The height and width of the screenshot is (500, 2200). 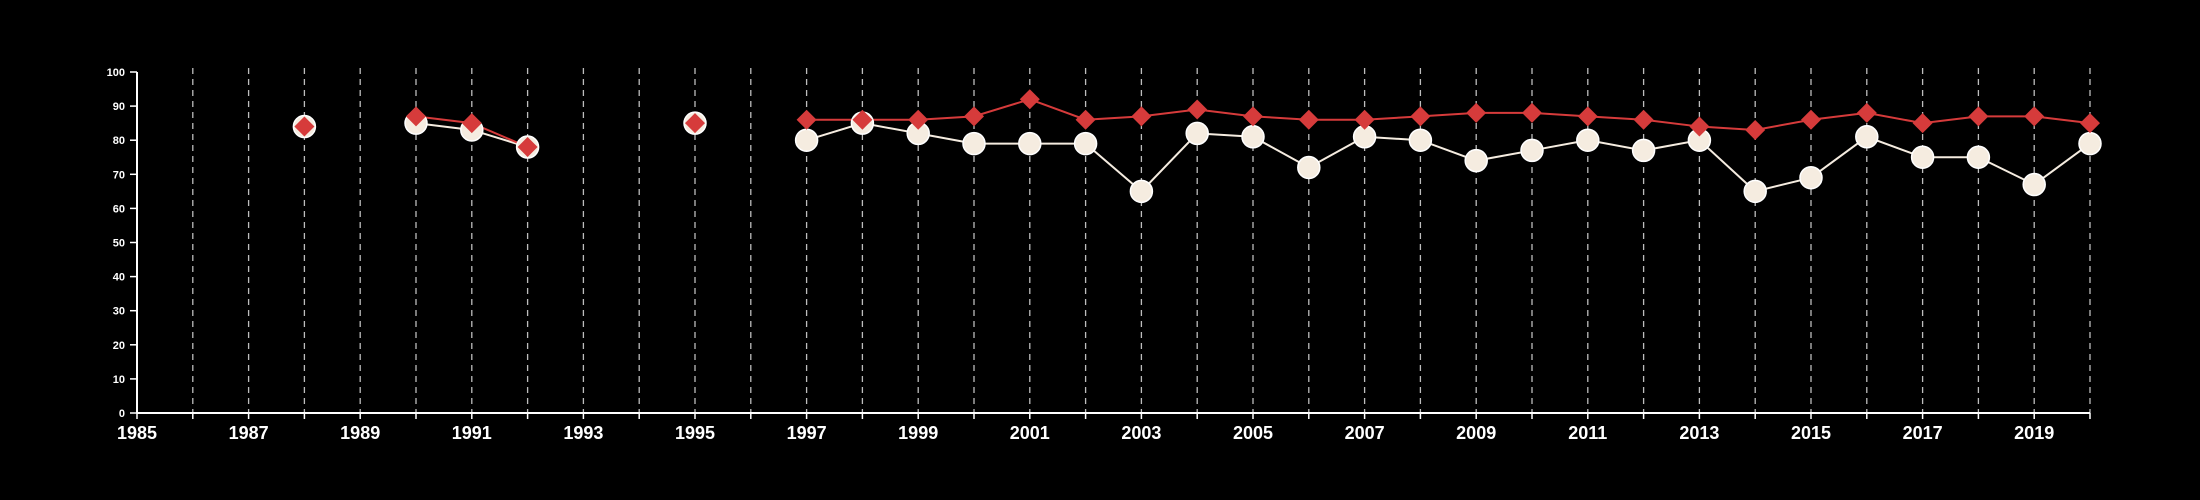 I want to click on diamond-point-1997, so click(x=806, y=119).